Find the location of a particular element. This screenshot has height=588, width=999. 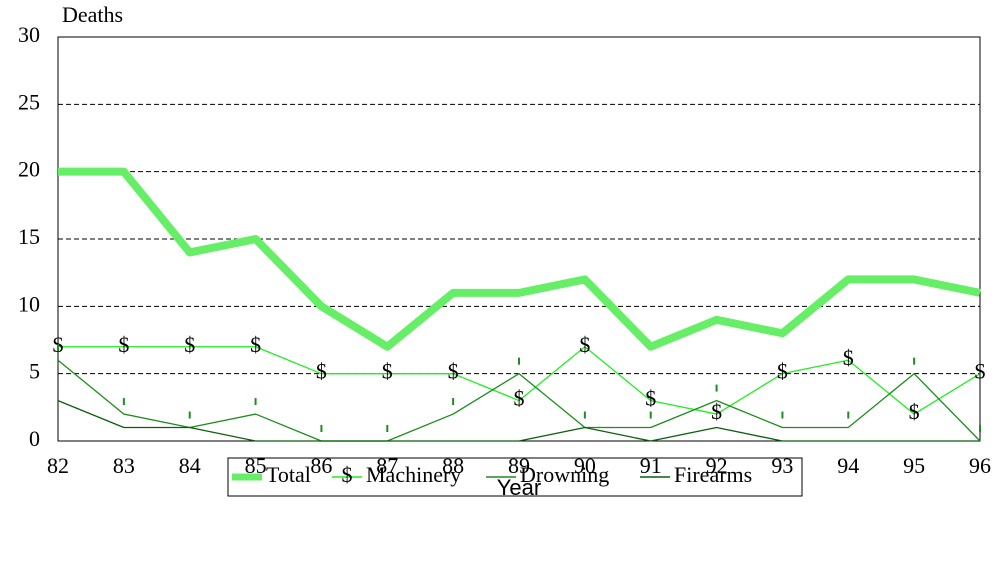

y-tick-label: 0 is located at coordinates (34, 438).